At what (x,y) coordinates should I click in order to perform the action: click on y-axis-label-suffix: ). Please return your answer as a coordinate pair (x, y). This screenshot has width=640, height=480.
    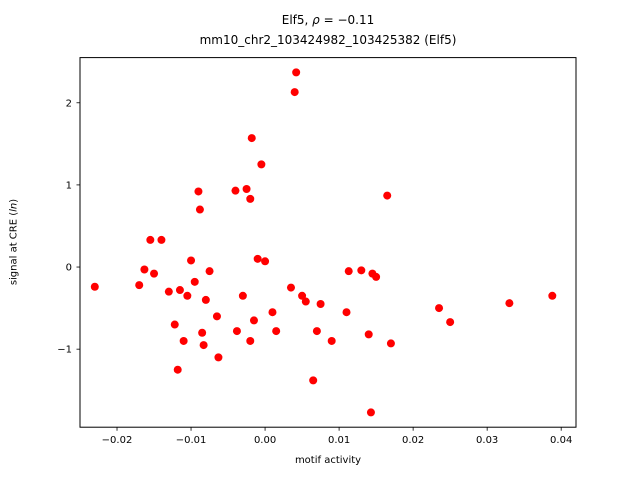
    Looking at the image, I should click on (14, 200).